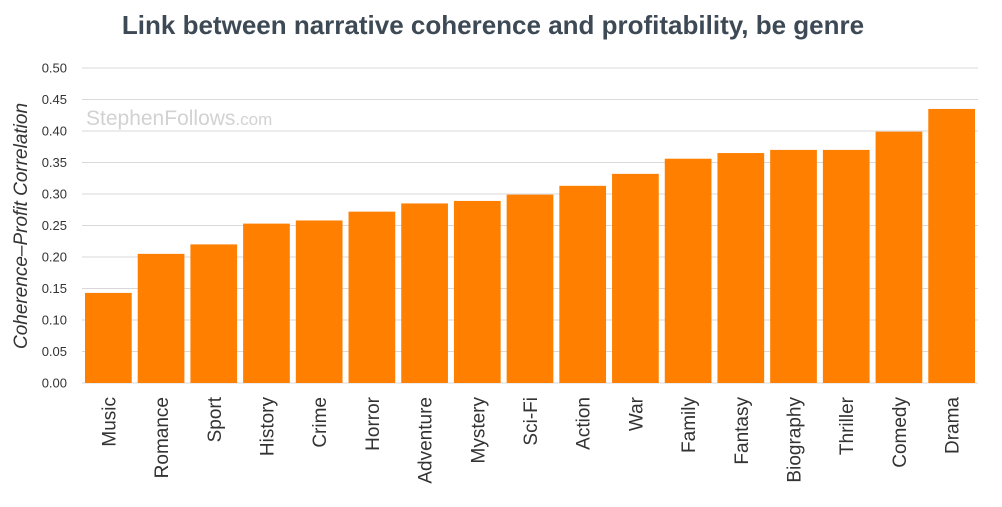  Describe the element at coordinates (109, 422) in the screenshot. I see `x-tick-label: Music` at that location.